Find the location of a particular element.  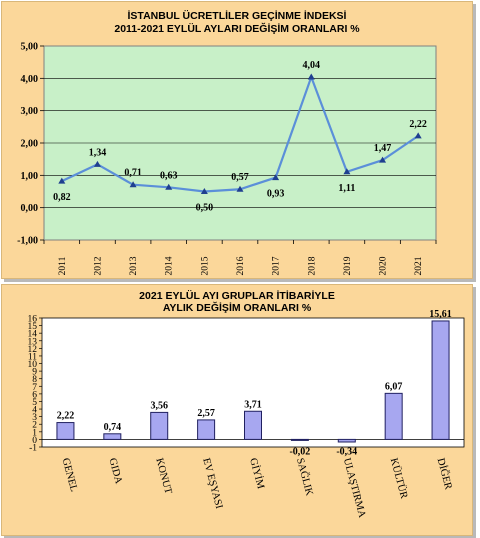

data-label: -0,02 is located at coordinates (299, 451).